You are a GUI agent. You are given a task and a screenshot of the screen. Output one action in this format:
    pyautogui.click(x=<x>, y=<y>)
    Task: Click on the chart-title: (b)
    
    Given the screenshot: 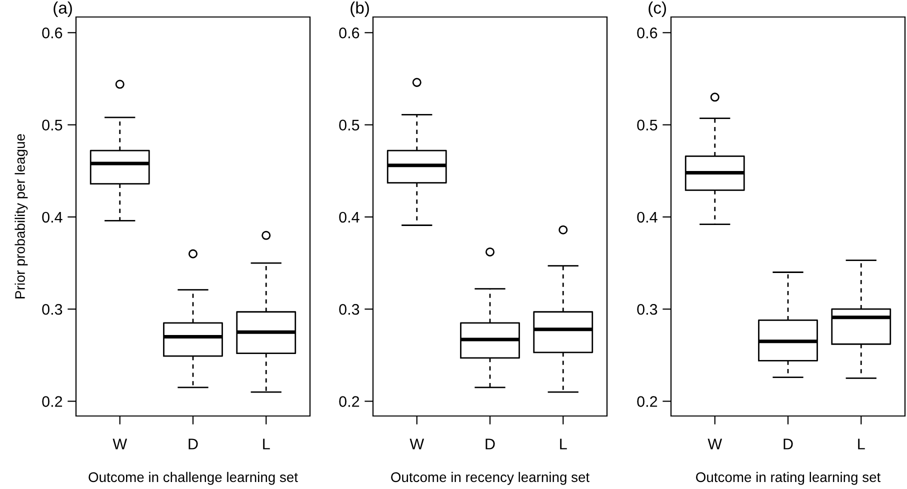 What is the action you would take?
    pyautogui.click(x=359, y=9)
    